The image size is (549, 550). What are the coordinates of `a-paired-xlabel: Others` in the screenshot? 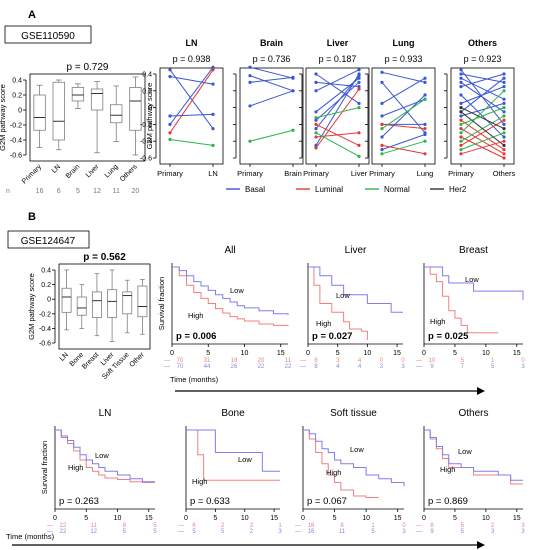 It's located at (504, 173).